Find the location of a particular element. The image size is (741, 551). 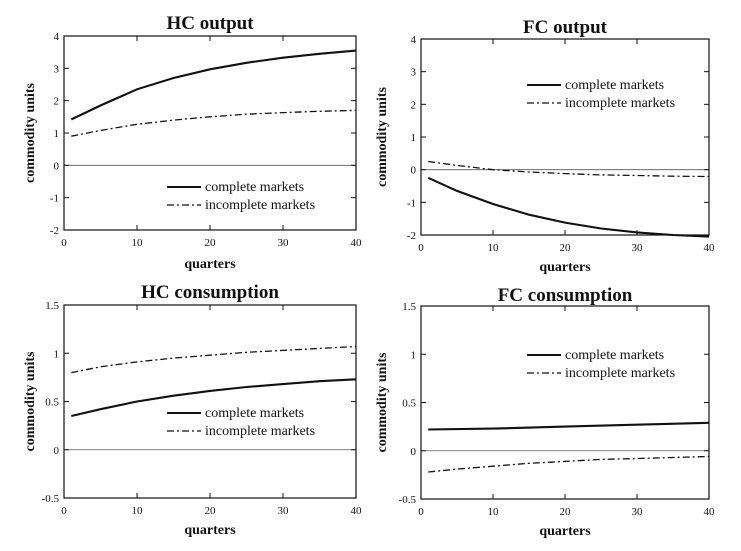

chart-title: HC output is located at coordinates (210, 23).